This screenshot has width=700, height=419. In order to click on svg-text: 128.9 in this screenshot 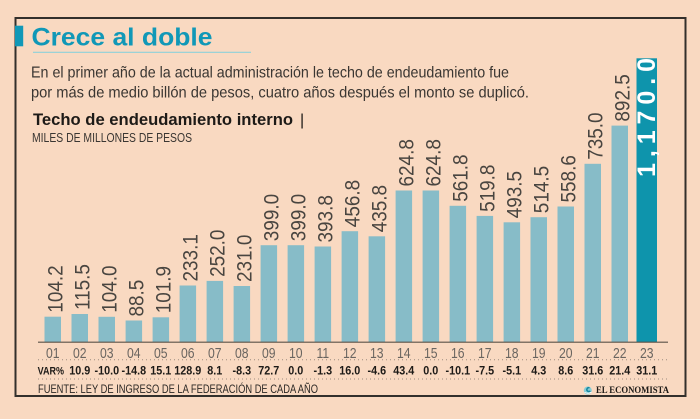, I will do `click(187, 371)`.